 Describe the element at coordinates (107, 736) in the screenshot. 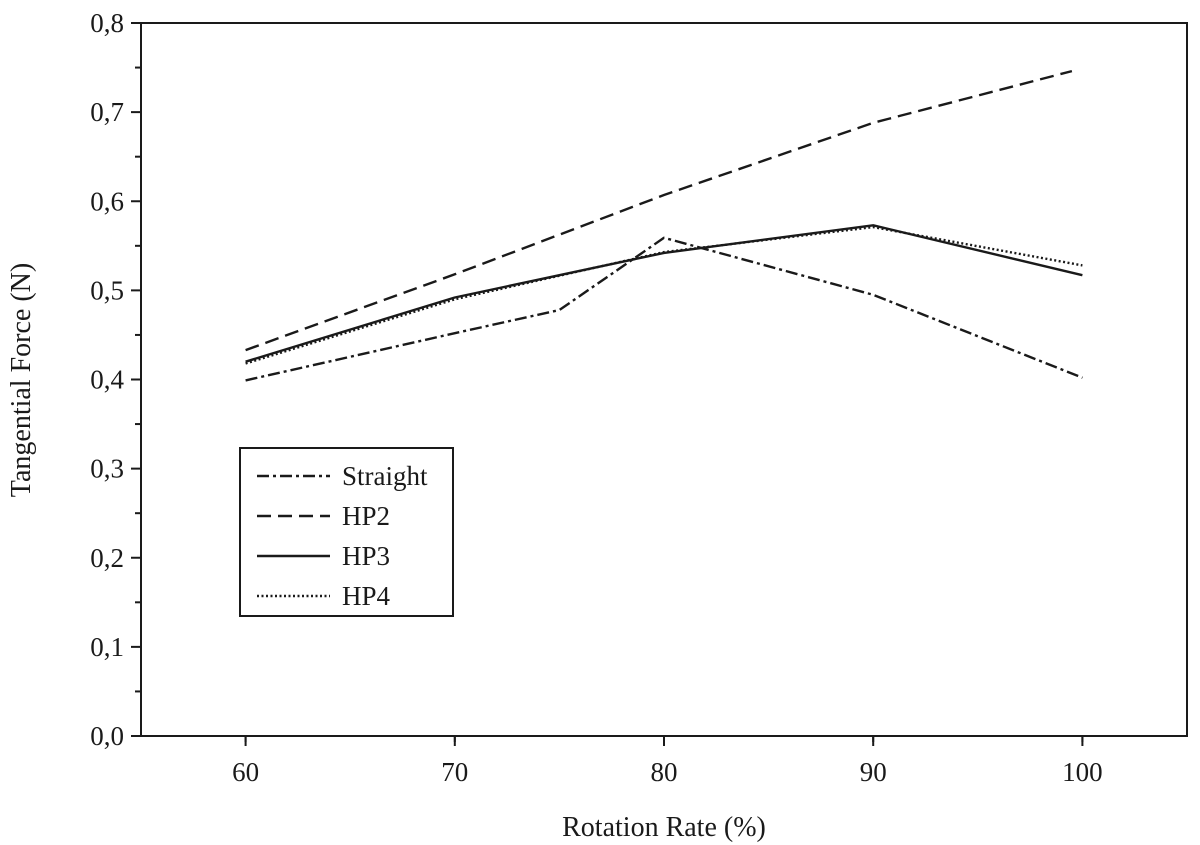

I see `y-tick-label: 0,0` at that location.